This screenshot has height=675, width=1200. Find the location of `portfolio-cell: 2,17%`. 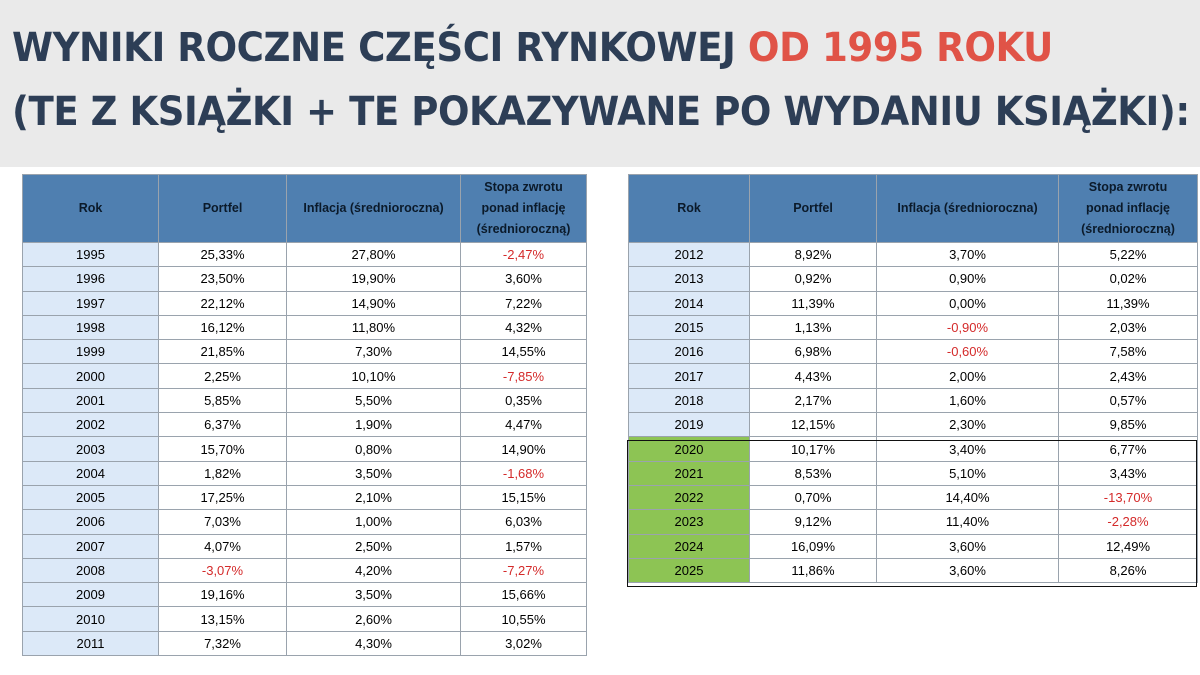

portfolio-cell: 2,17% is located at coordinates (813, 400).